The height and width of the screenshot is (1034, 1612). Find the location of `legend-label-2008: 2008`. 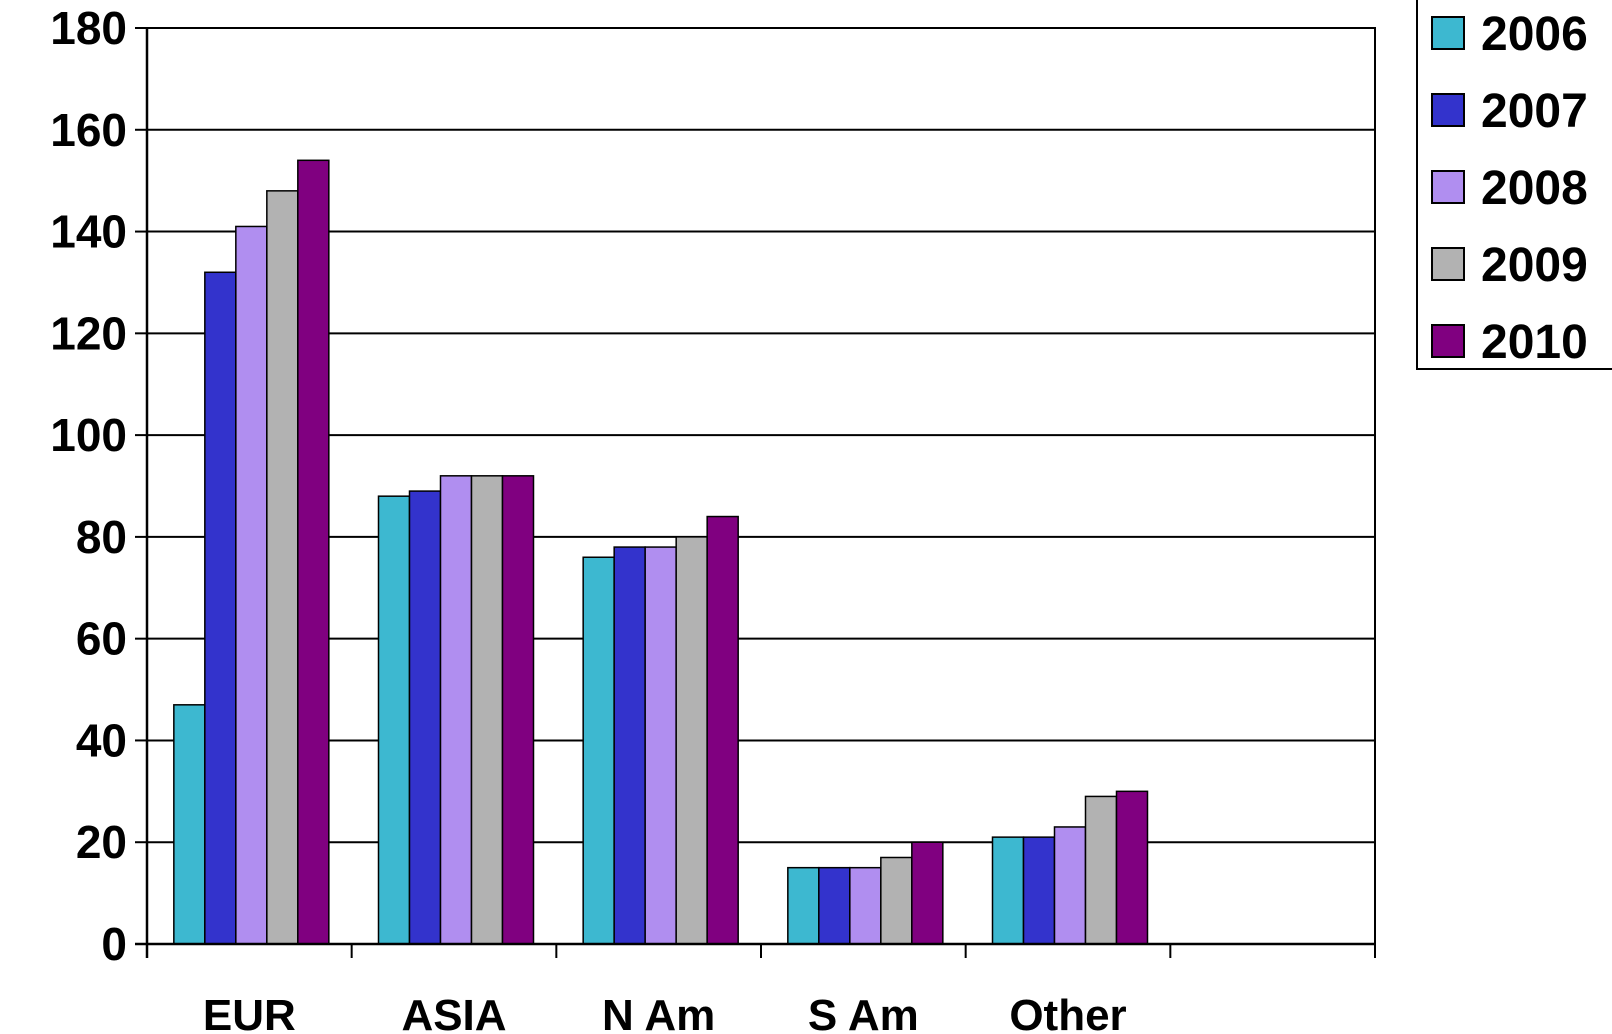

legend-label-2008: 2008 is located at coordinates (1534, 188).